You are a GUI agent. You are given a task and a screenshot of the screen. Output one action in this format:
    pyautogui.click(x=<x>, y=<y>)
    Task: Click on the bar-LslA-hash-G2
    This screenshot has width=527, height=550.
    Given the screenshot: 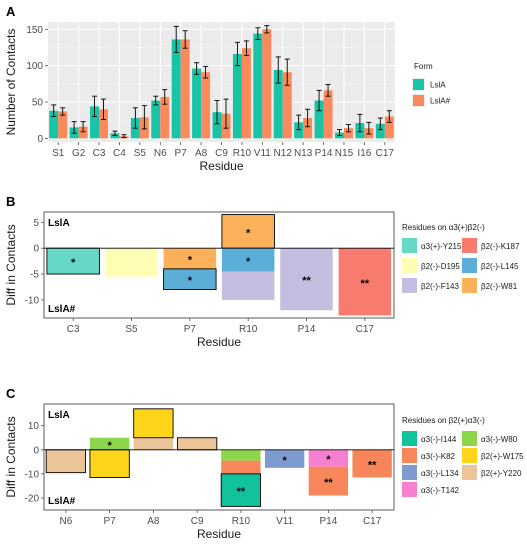 What is the action you would take?
    pyautogui.click(x=83, y=132)
    